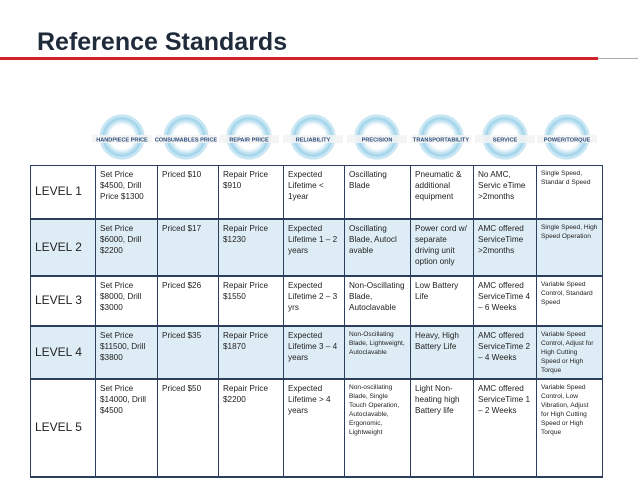 Image resolution: width=638 pixels, height=479 pixels. I want to click on icon-label: SERVICE, so click(505, 141).